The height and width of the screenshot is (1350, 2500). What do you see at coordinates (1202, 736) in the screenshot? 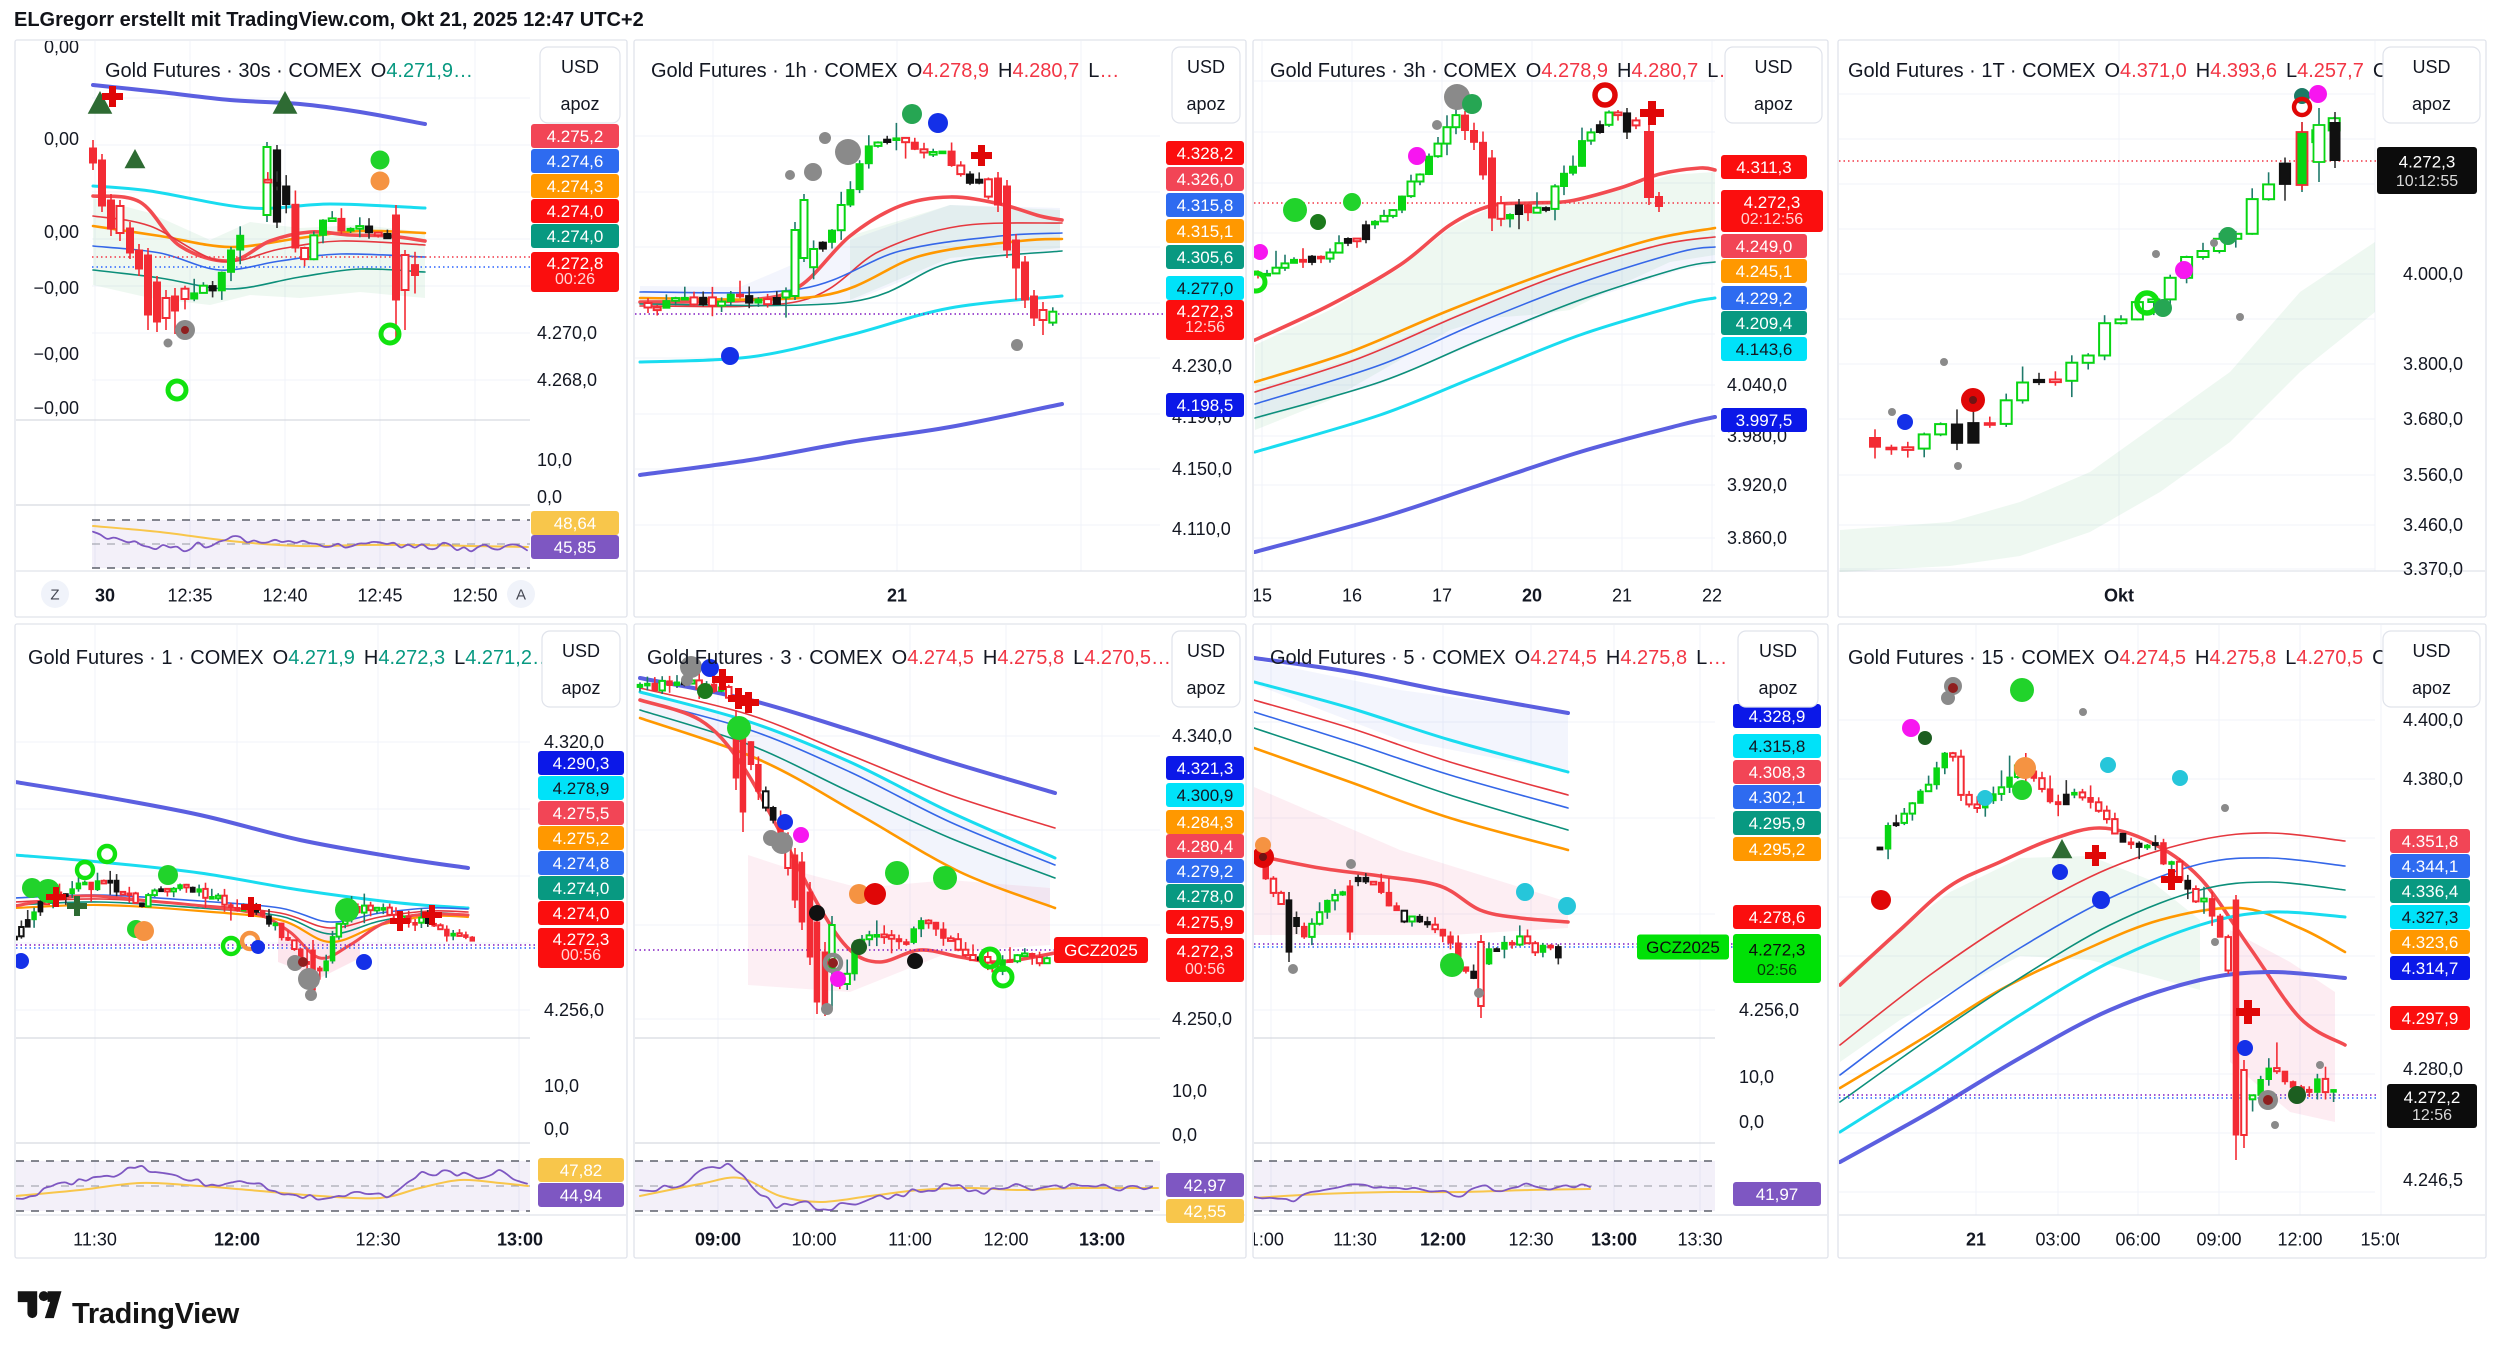
I see `svg-text: 4.340,0` at bounding box center [1202, 736].